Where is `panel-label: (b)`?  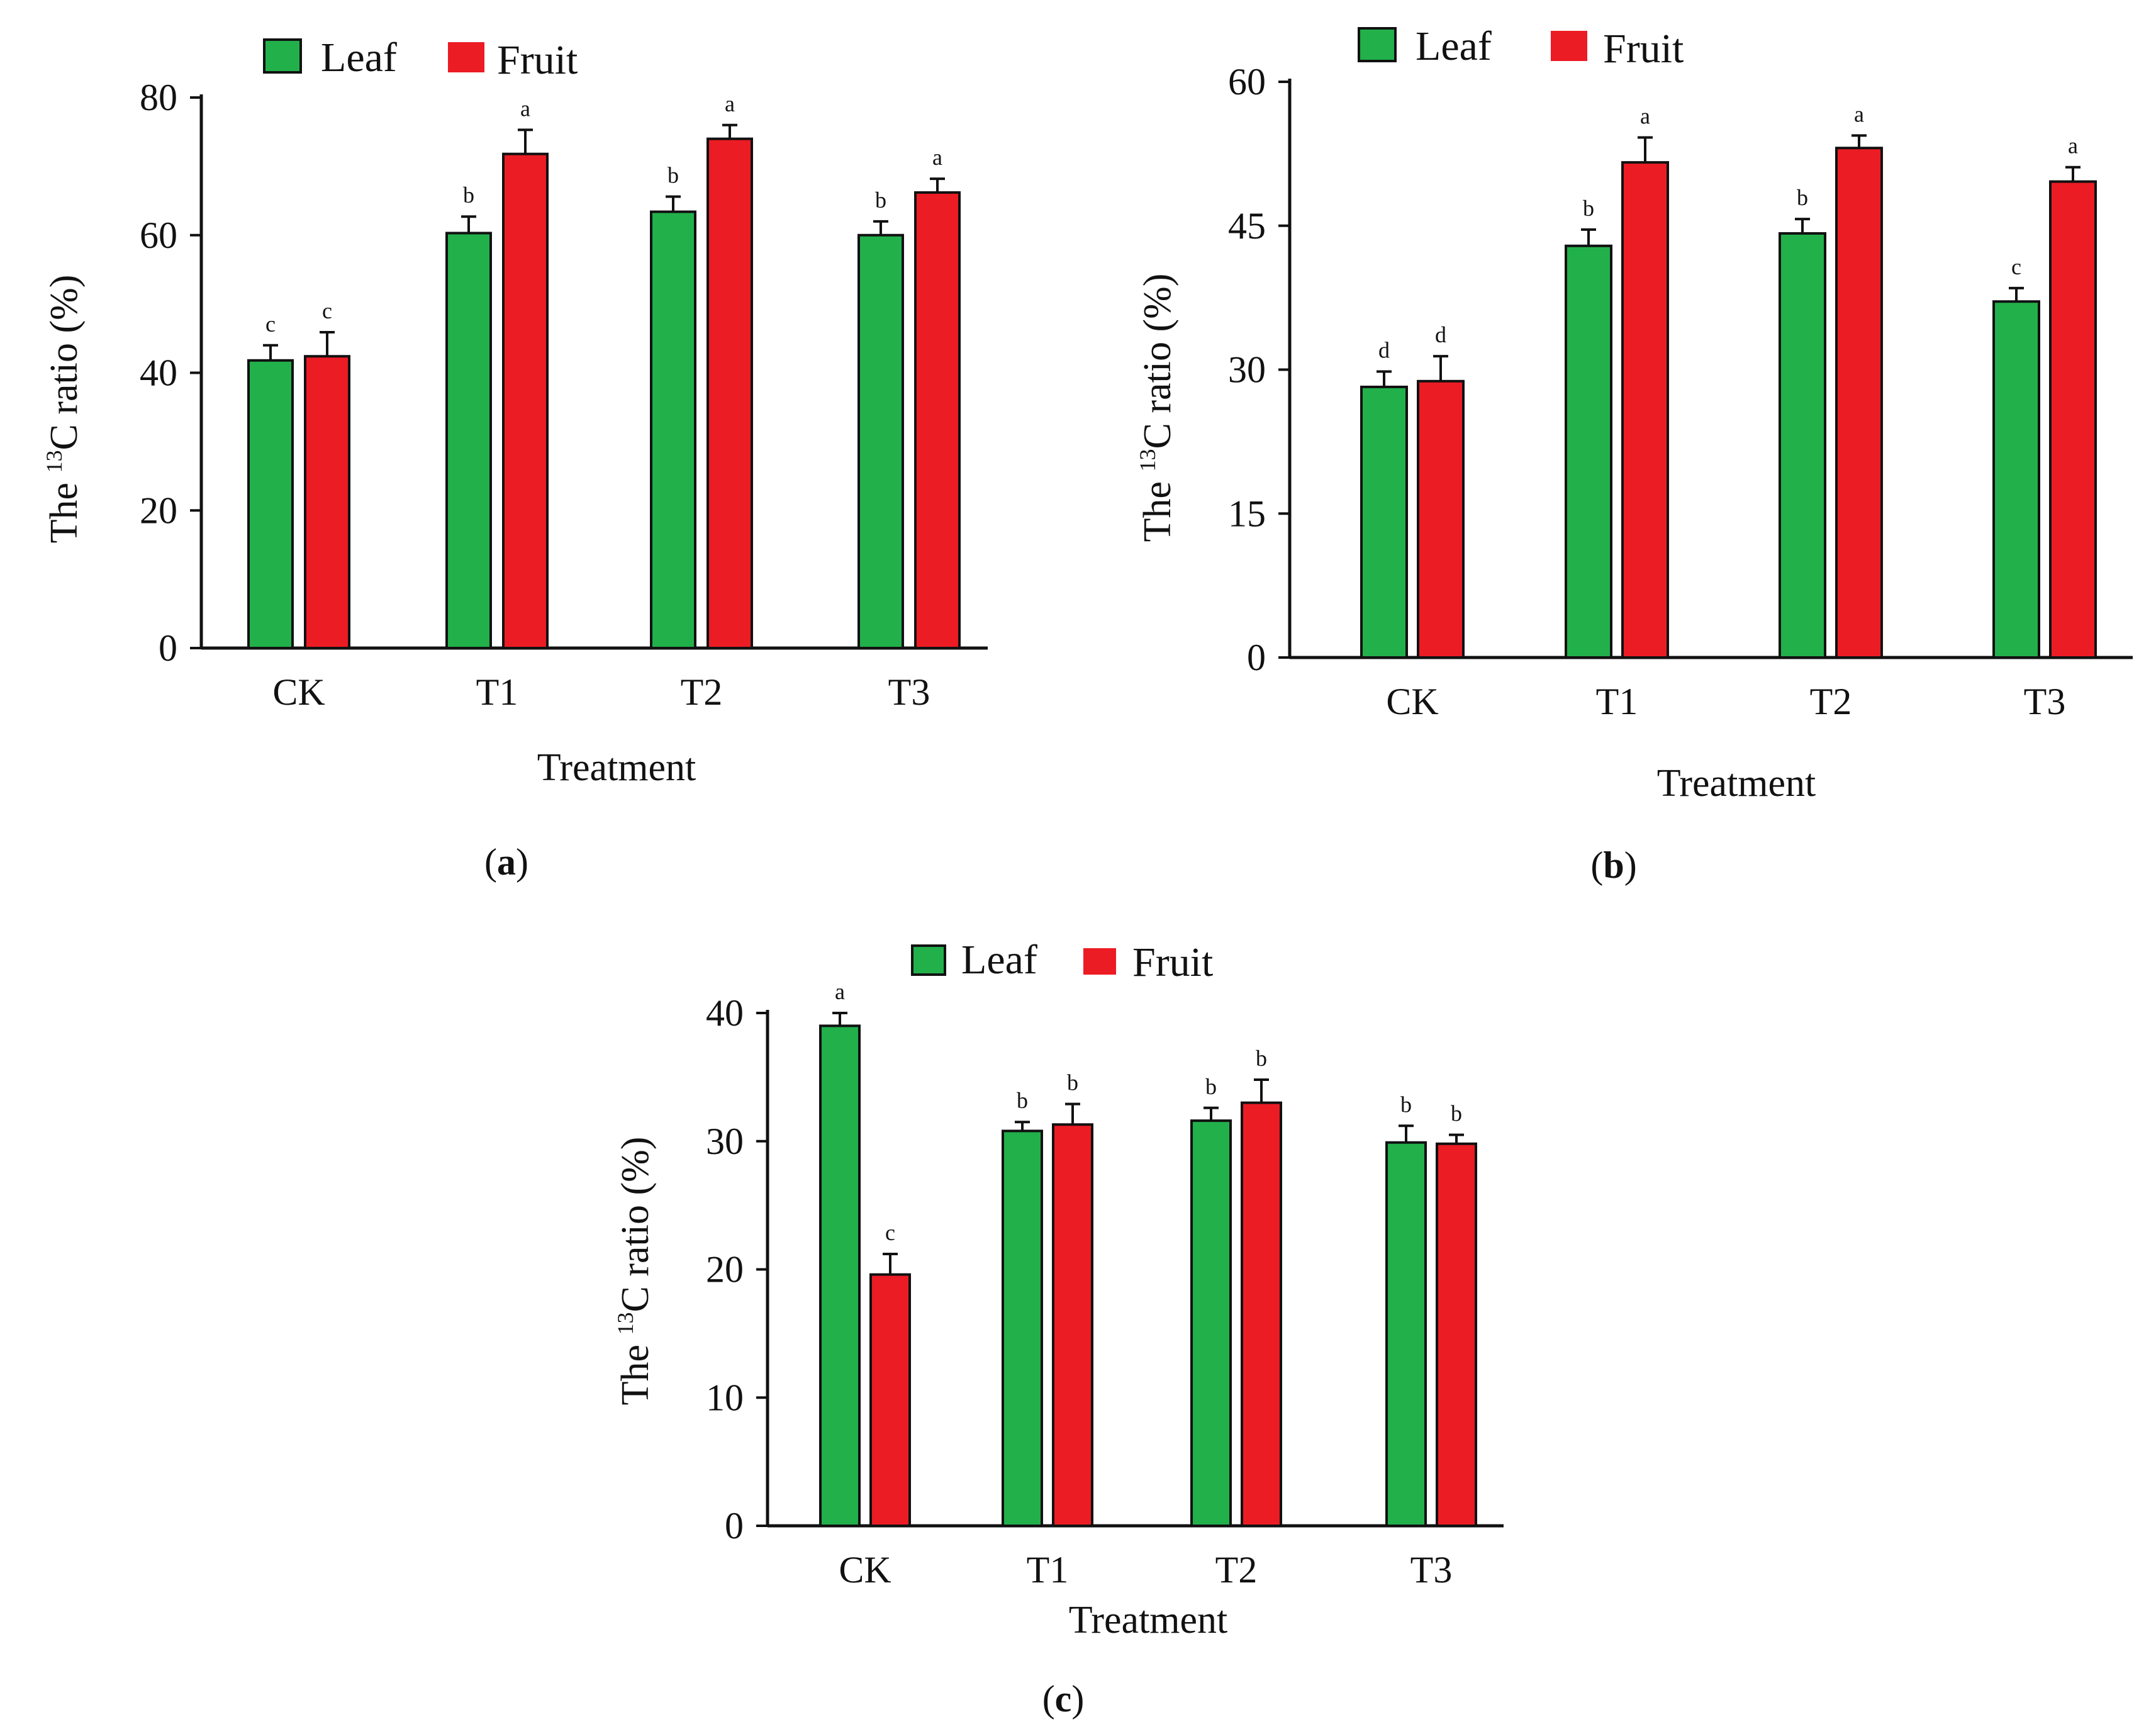
panel-label: (b) is located at coordinates (1613, 865).